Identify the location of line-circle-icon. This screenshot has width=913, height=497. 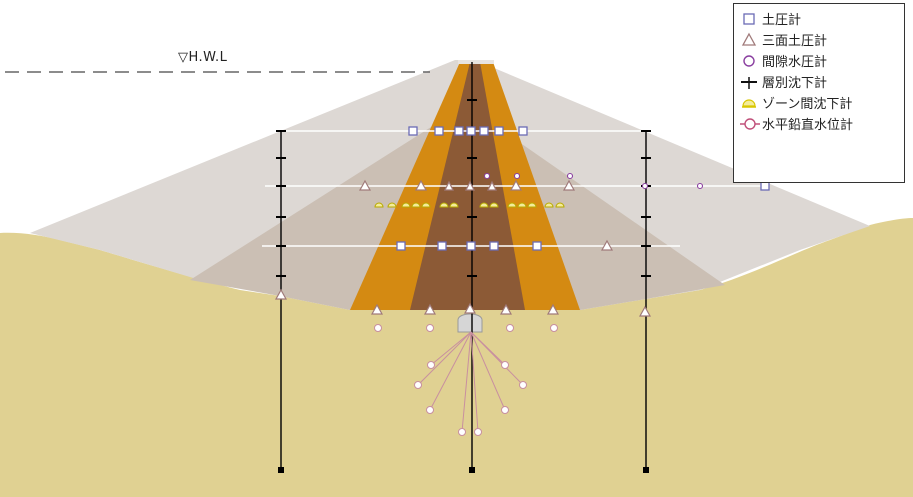
(750, 123).